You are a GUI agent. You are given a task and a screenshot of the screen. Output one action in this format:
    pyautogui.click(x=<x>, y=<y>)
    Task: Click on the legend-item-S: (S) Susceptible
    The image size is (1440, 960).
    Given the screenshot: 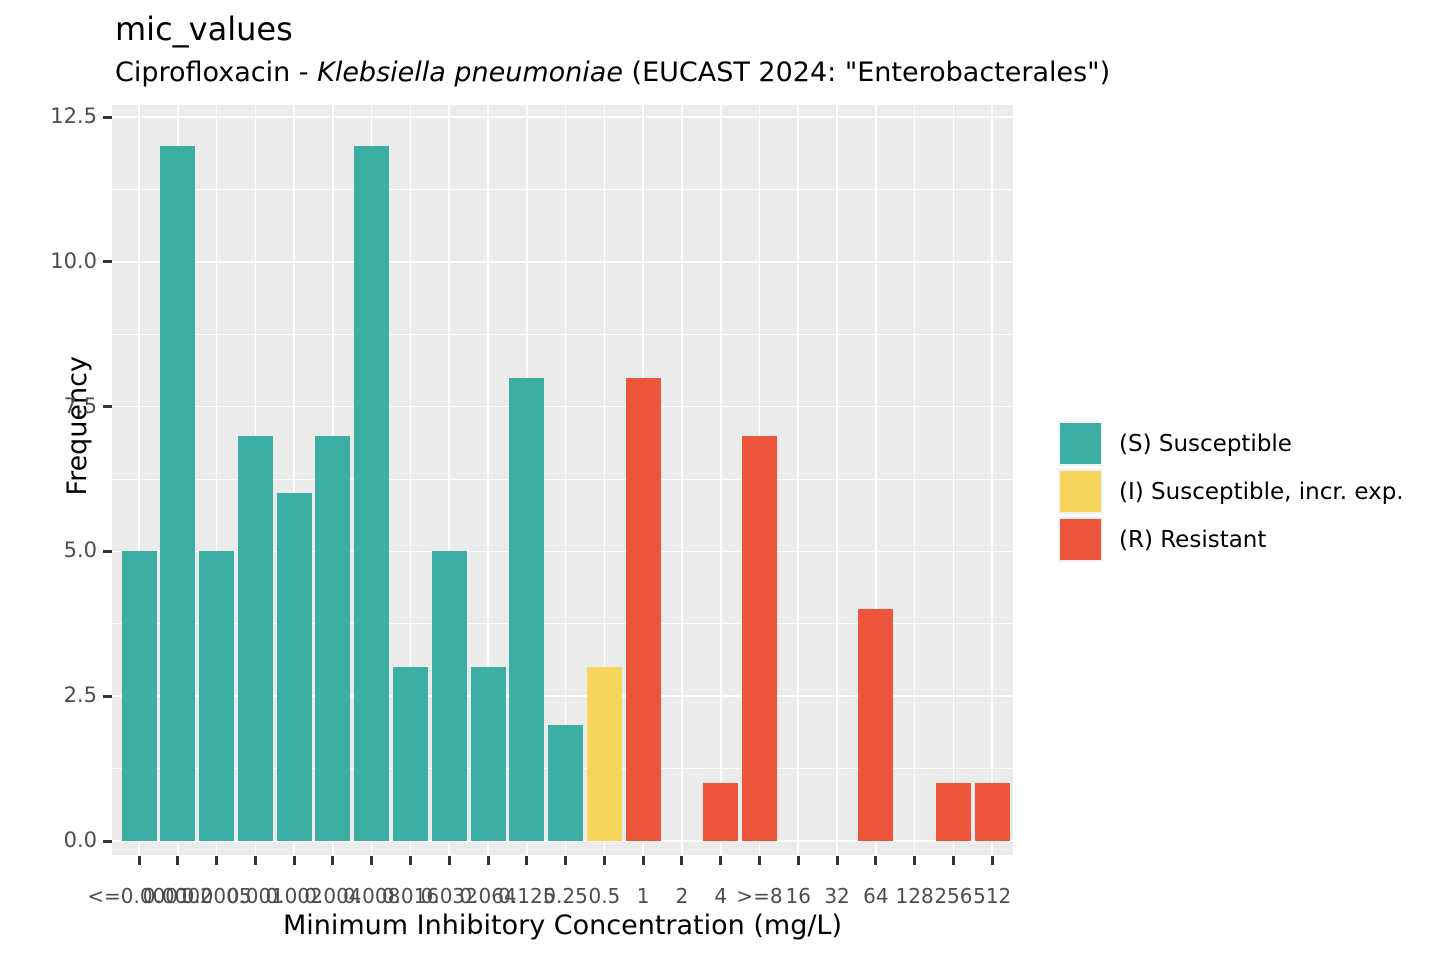 What is the action you would take?
    pyautogui.click(x=1231, y=443)
    